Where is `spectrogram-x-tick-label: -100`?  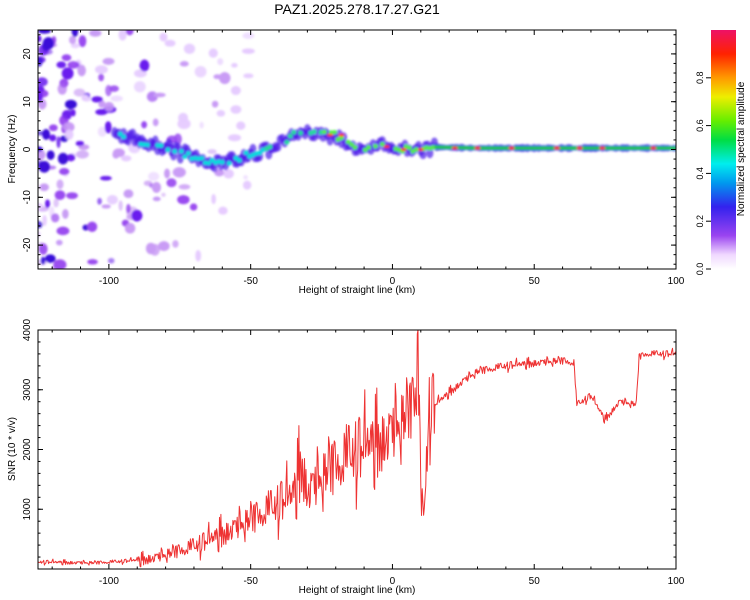
spectrogram-x-tick-label: -100 is located at coordinates (109, 281).